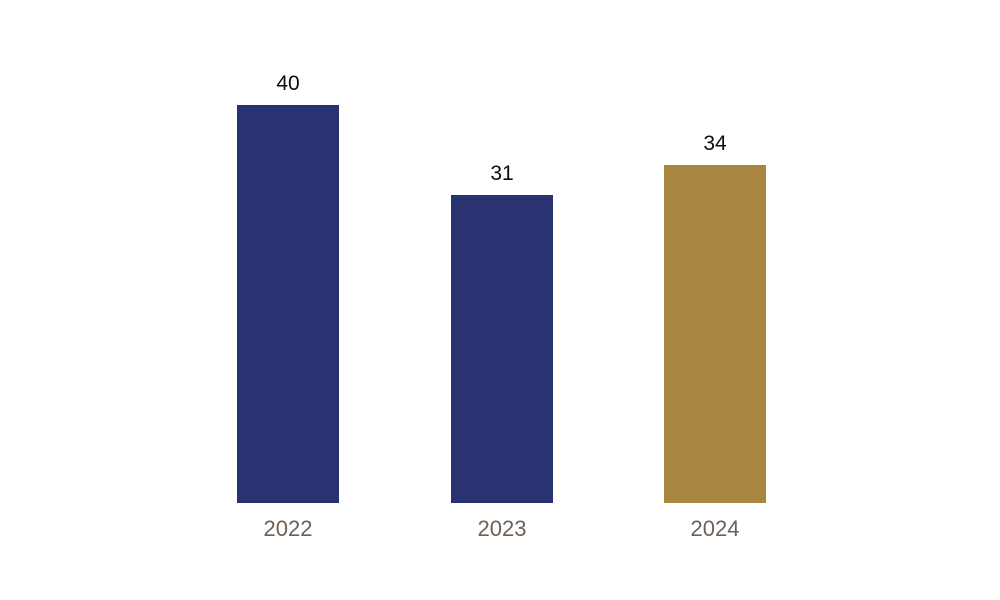  Describe the element at coordinates (288, 83) in the screenshot. I see `bar-value-label: 40` at that location.